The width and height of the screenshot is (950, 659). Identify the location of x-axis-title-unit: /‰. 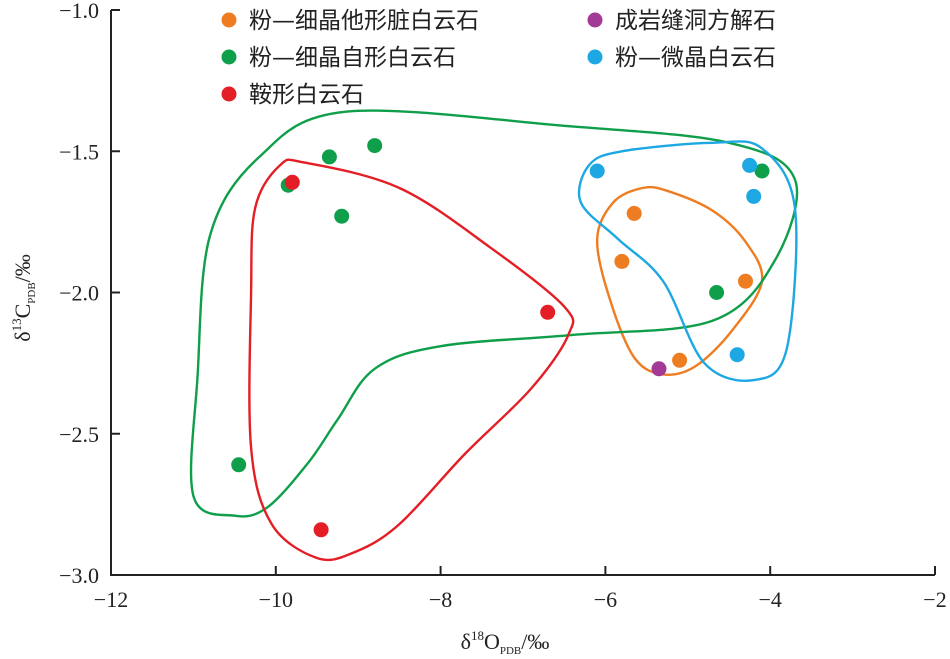
(535, 641).